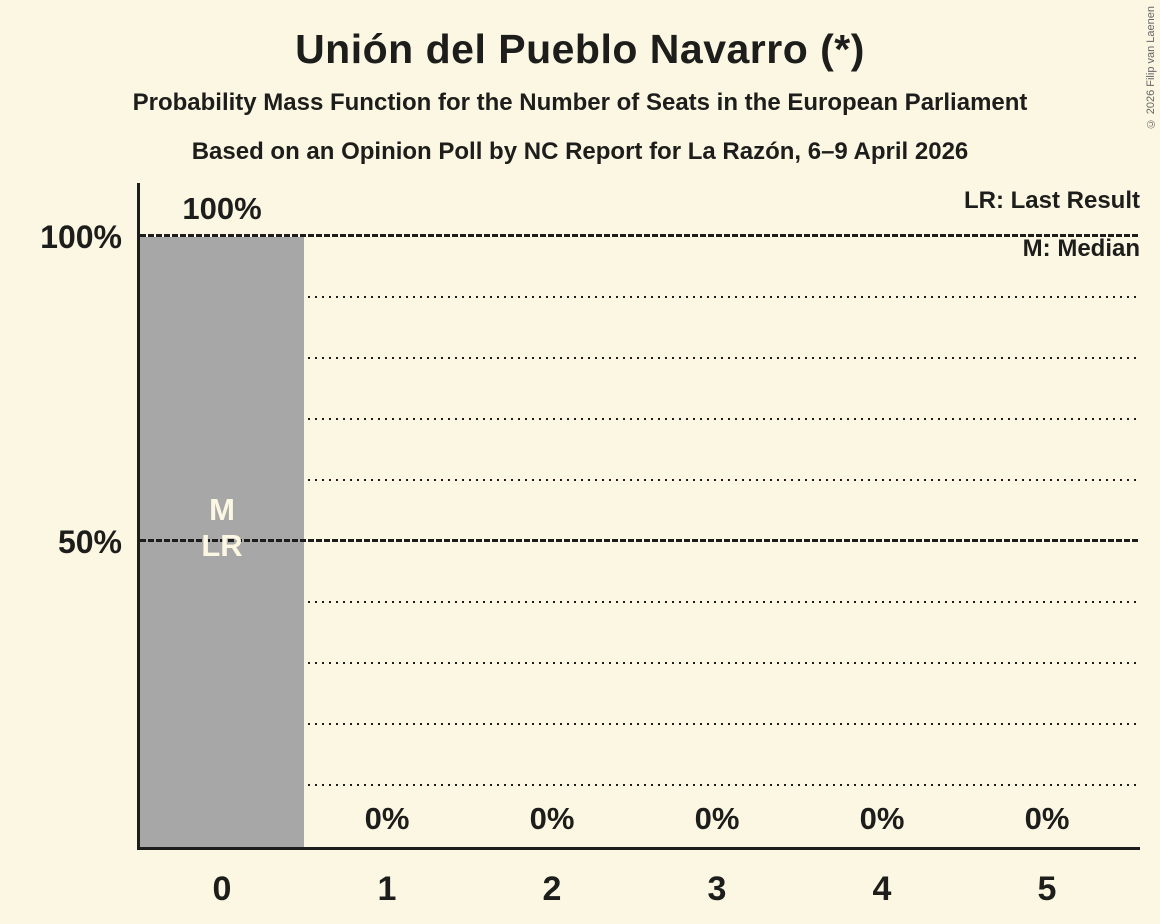  Describe the element at coordinates (89, 542) in the screenshot. I see `y-tick-label-50pct: 50%` at that location.